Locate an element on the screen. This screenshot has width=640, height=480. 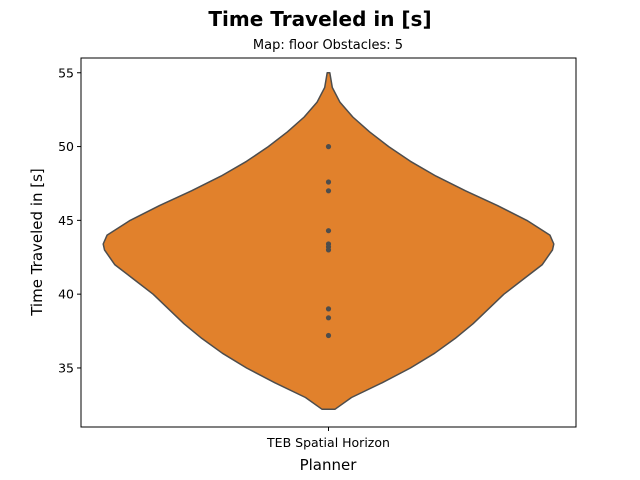
y-tick-label: 50 is located at coordinates (66, 146).